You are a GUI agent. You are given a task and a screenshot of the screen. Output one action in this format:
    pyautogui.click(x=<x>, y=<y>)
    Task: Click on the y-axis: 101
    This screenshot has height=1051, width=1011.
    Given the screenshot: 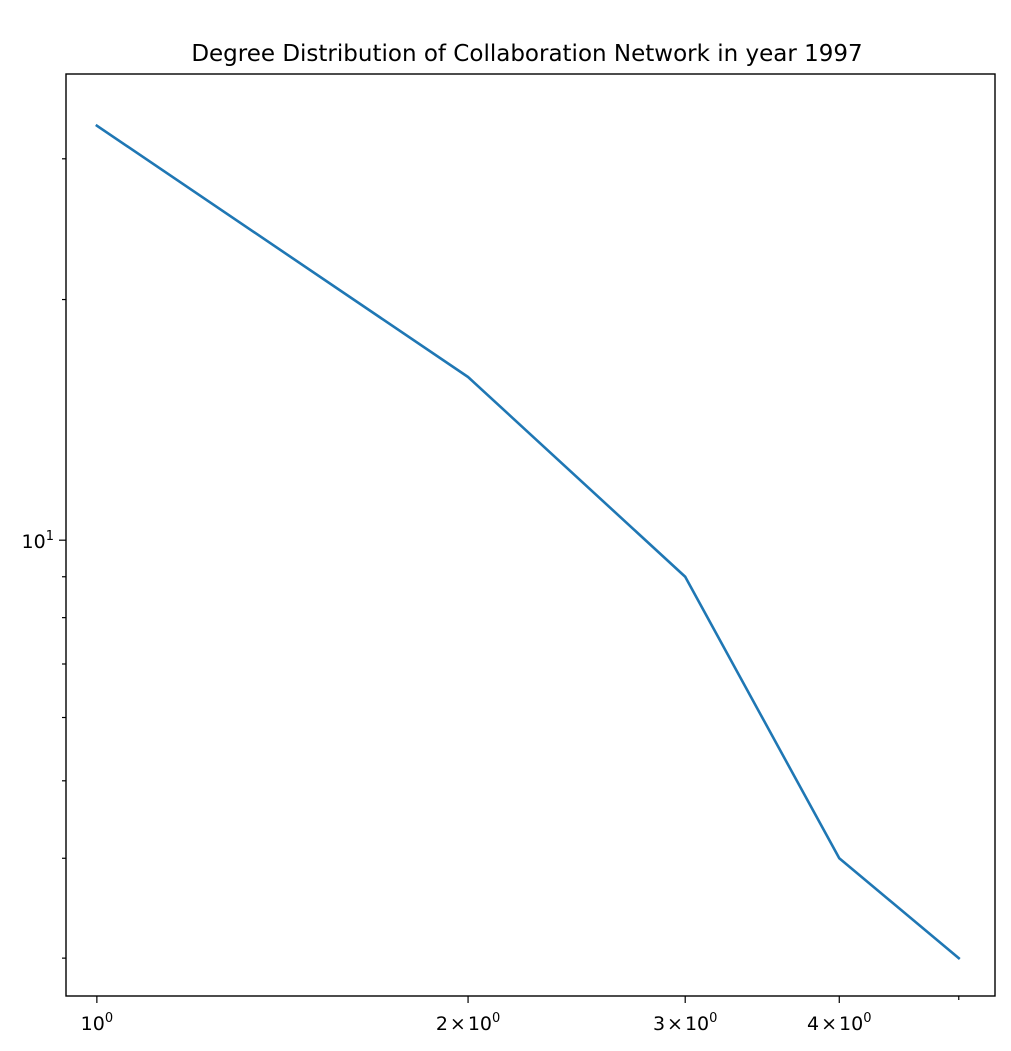 What is the action you would take?
    pyautogui.click(x=44, y=558)
    